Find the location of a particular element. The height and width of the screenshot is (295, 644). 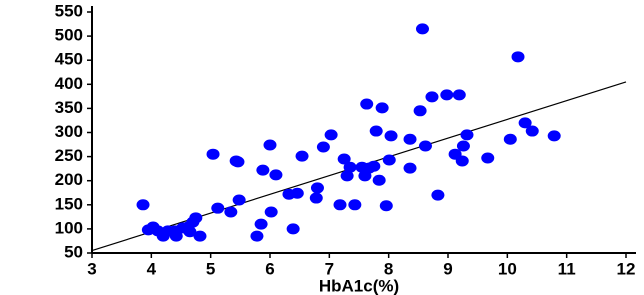

x-tick-label: 8 is located at coordinates (388, 268).